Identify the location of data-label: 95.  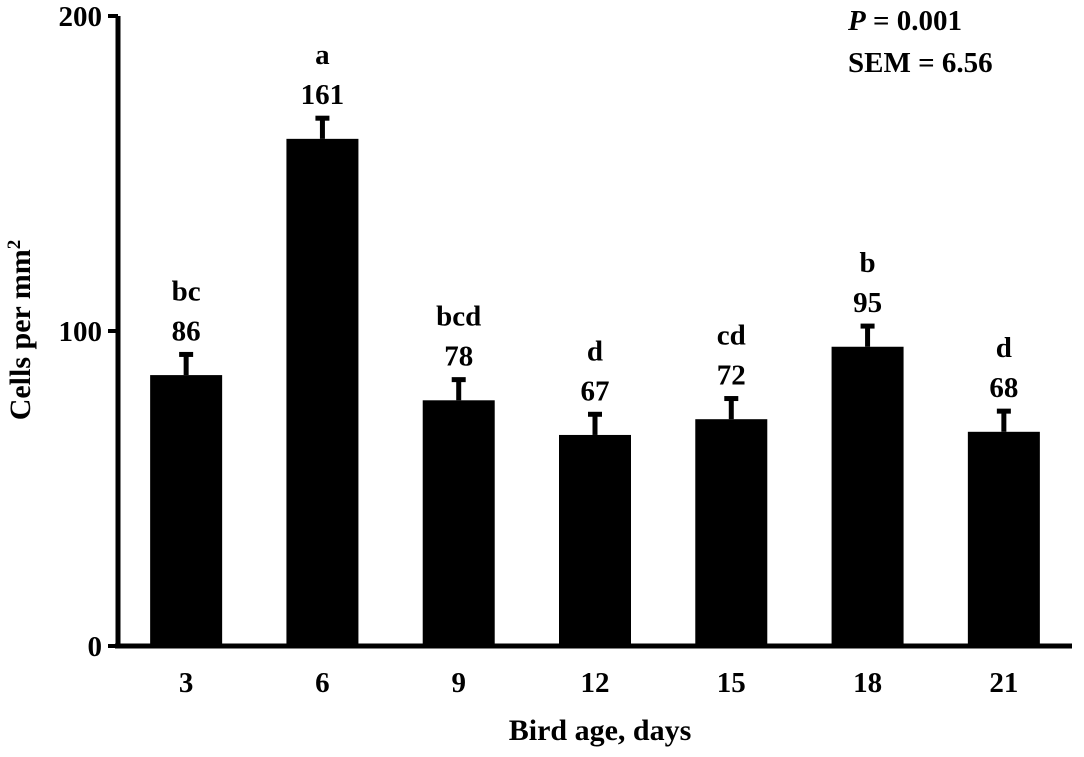
(867, 303).